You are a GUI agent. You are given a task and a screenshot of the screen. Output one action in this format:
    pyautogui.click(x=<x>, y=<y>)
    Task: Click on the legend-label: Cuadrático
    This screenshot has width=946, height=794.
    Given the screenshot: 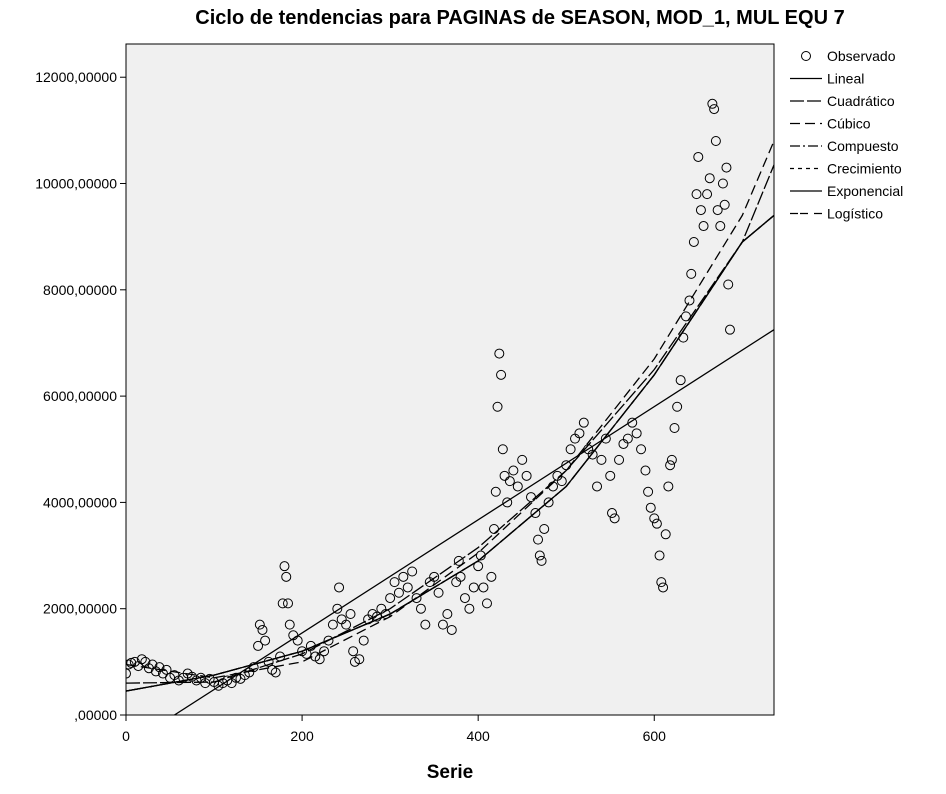 What is the action you would take?
    pyautogui.click(x=861, y=101)
    